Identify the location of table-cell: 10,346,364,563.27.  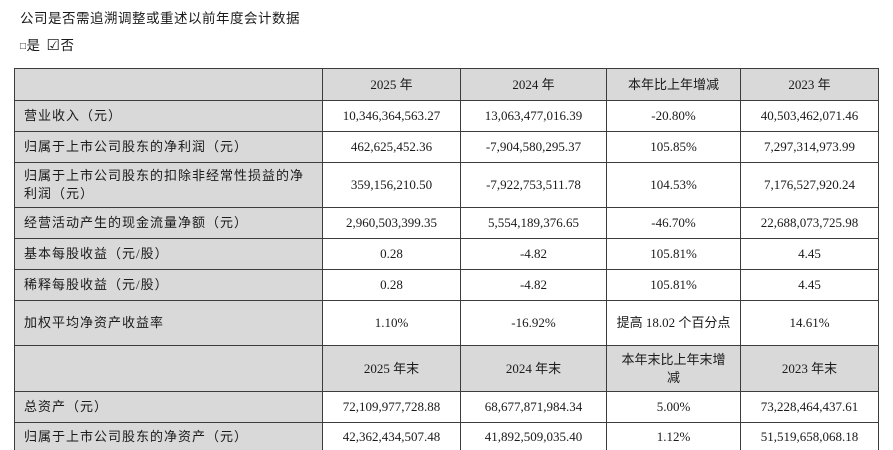
(391, 116).